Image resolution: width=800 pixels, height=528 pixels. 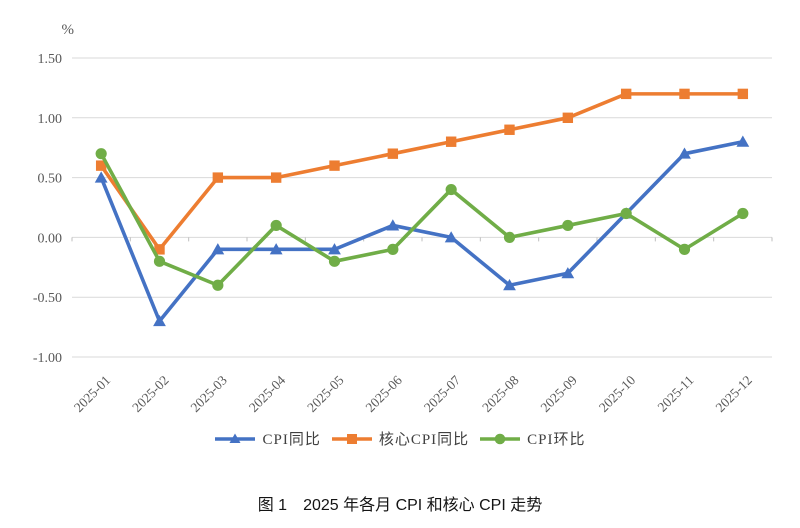 What do you see at coordinates (291, 440) in the screenshot?
I see `legend-label-cpi-yoy: CPI同比` at bounding box center [291, 440].